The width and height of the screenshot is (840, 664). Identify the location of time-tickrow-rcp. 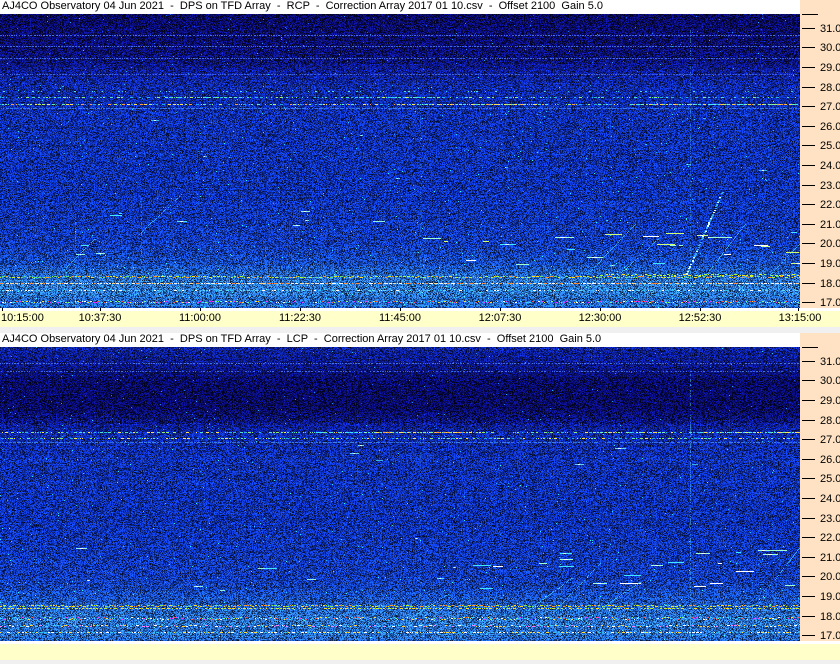
(420, 309).